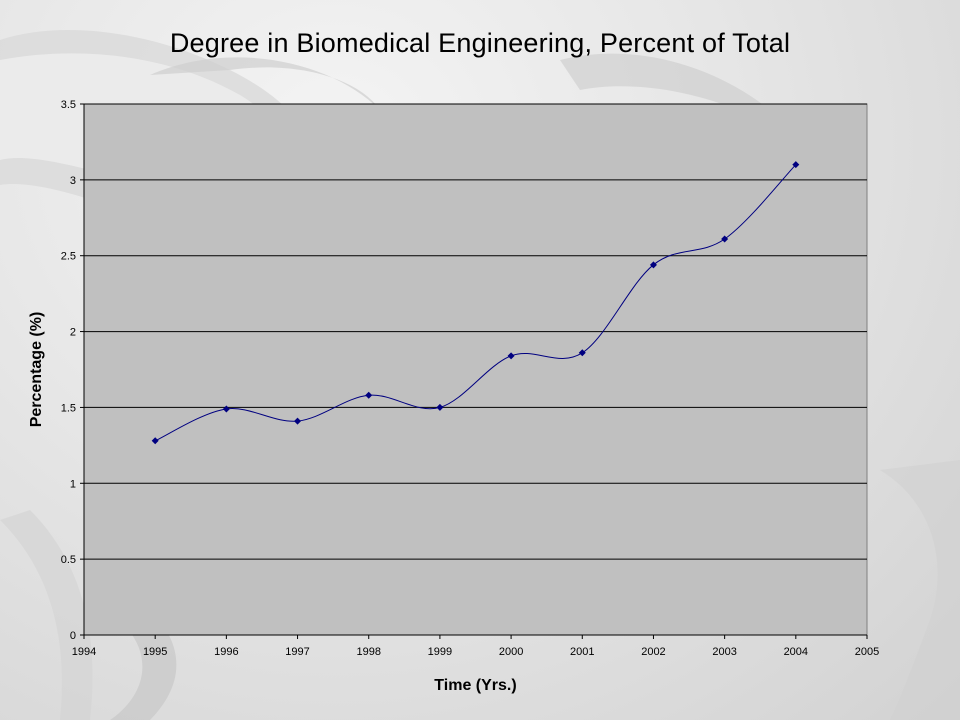  Describe the element at coordinates (68, 105) in the screenshot. I see `y-tick-label: 3.5` at that location.